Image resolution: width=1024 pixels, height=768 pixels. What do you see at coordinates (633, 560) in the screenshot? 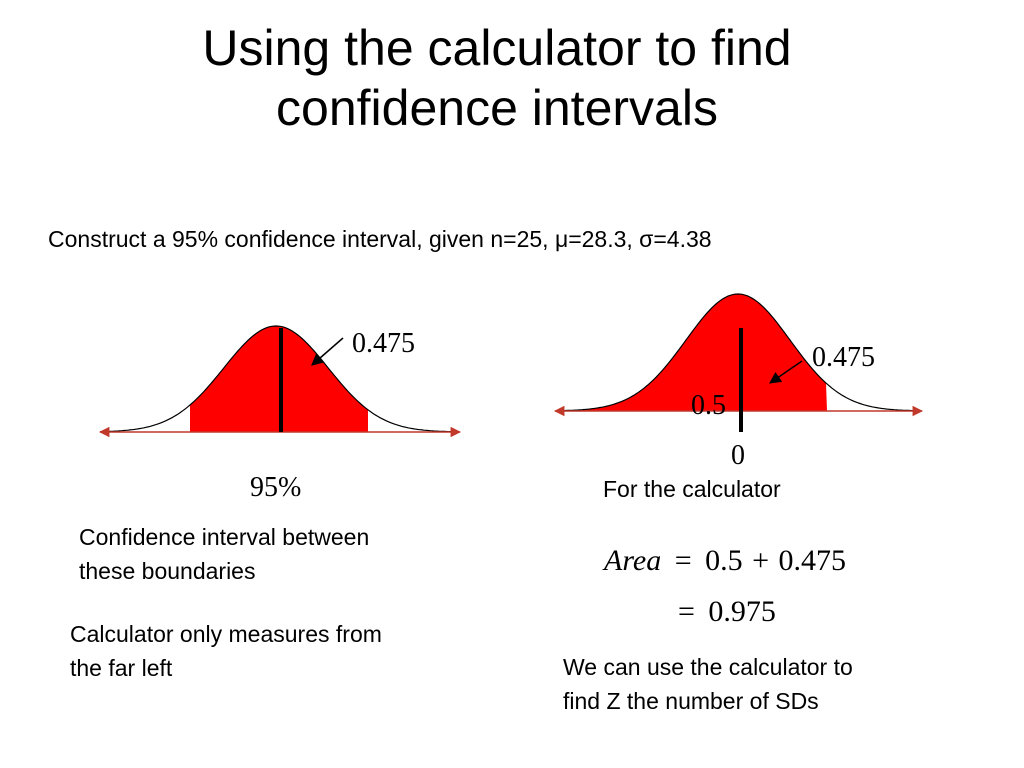
I see `area-equation-lhs: Area` at bounding box center [633, 560].